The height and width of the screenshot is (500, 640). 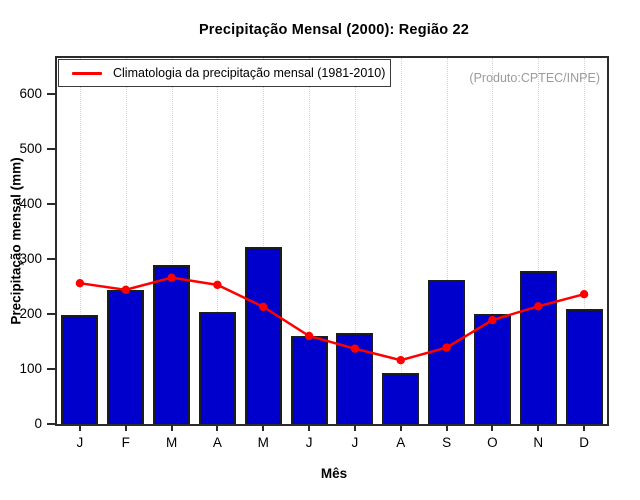 What do you see at coordinates (334, 473) in the screenshot?
I see `x-axis-title: Mês` at bounding box center [334, 473].